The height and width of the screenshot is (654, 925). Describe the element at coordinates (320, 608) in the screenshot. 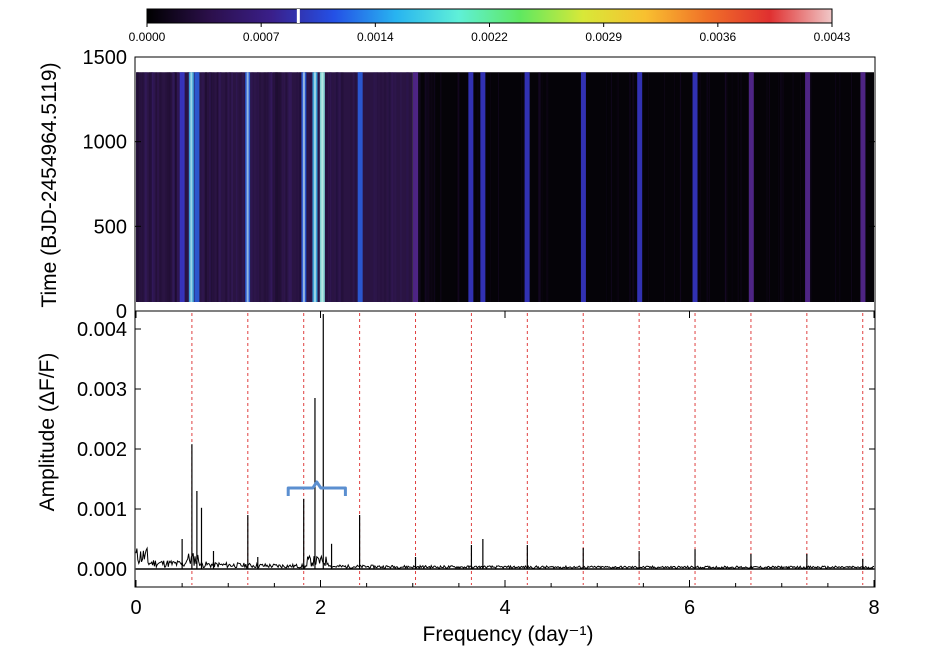

I see `spectrum-x-tick-label: 2` at that location.